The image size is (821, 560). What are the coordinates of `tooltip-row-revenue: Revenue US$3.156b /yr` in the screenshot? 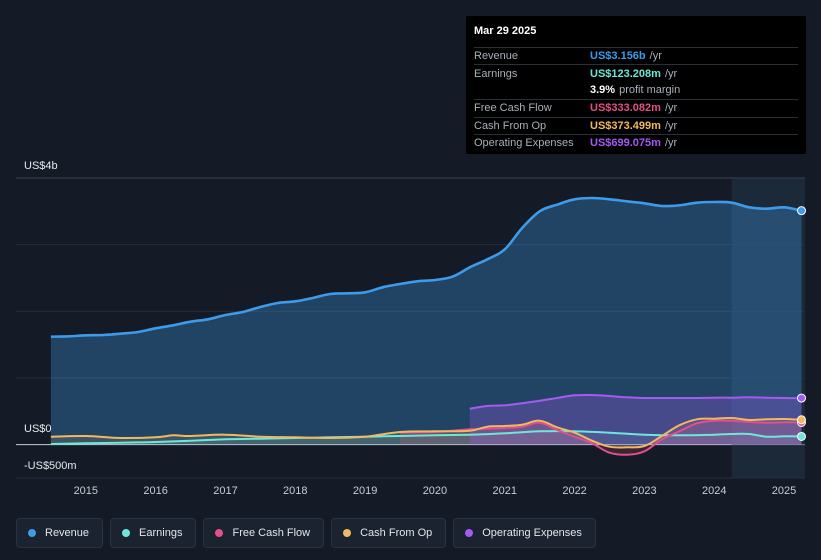 It's located at (636, 55).